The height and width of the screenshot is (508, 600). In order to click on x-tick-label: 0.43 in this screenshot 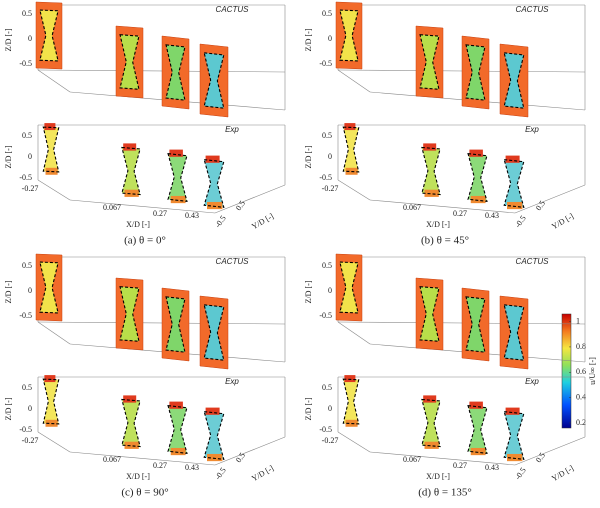, I will do `click(492, 467)`.